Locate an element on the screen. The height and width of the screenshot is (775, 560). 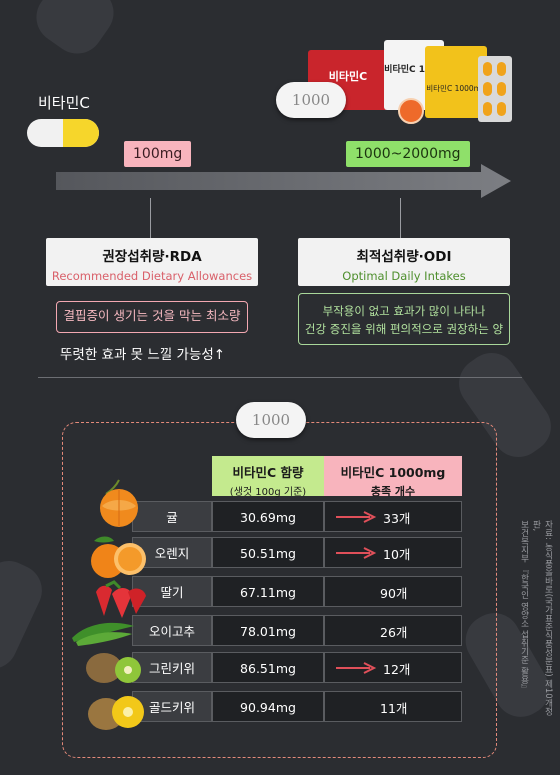
header-vitamin-content: 비타민C 함량 (생것 100g 기준) is located at coordinates (268, 477).